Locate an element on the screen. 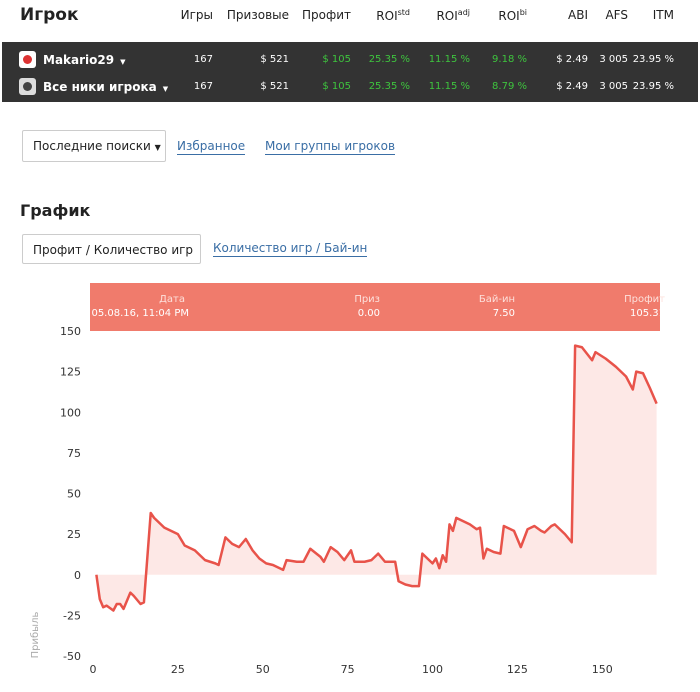  y-tick-label: 100 is located at coordinates (70, 412).